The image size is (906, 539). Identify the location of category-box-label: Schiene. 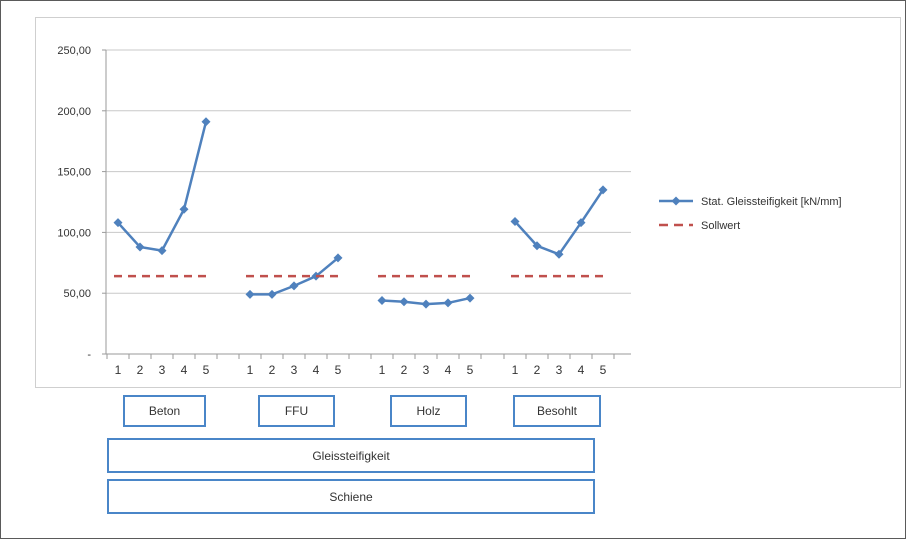
(351, 496).